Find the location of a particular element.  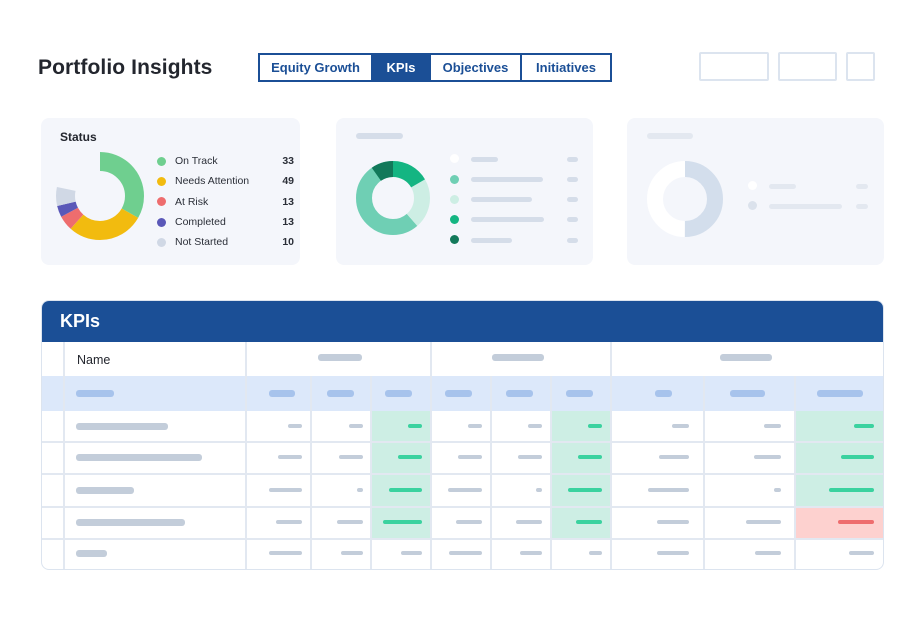

tab-equity-growth: Equity Growth is located at coordinates (316, 67).